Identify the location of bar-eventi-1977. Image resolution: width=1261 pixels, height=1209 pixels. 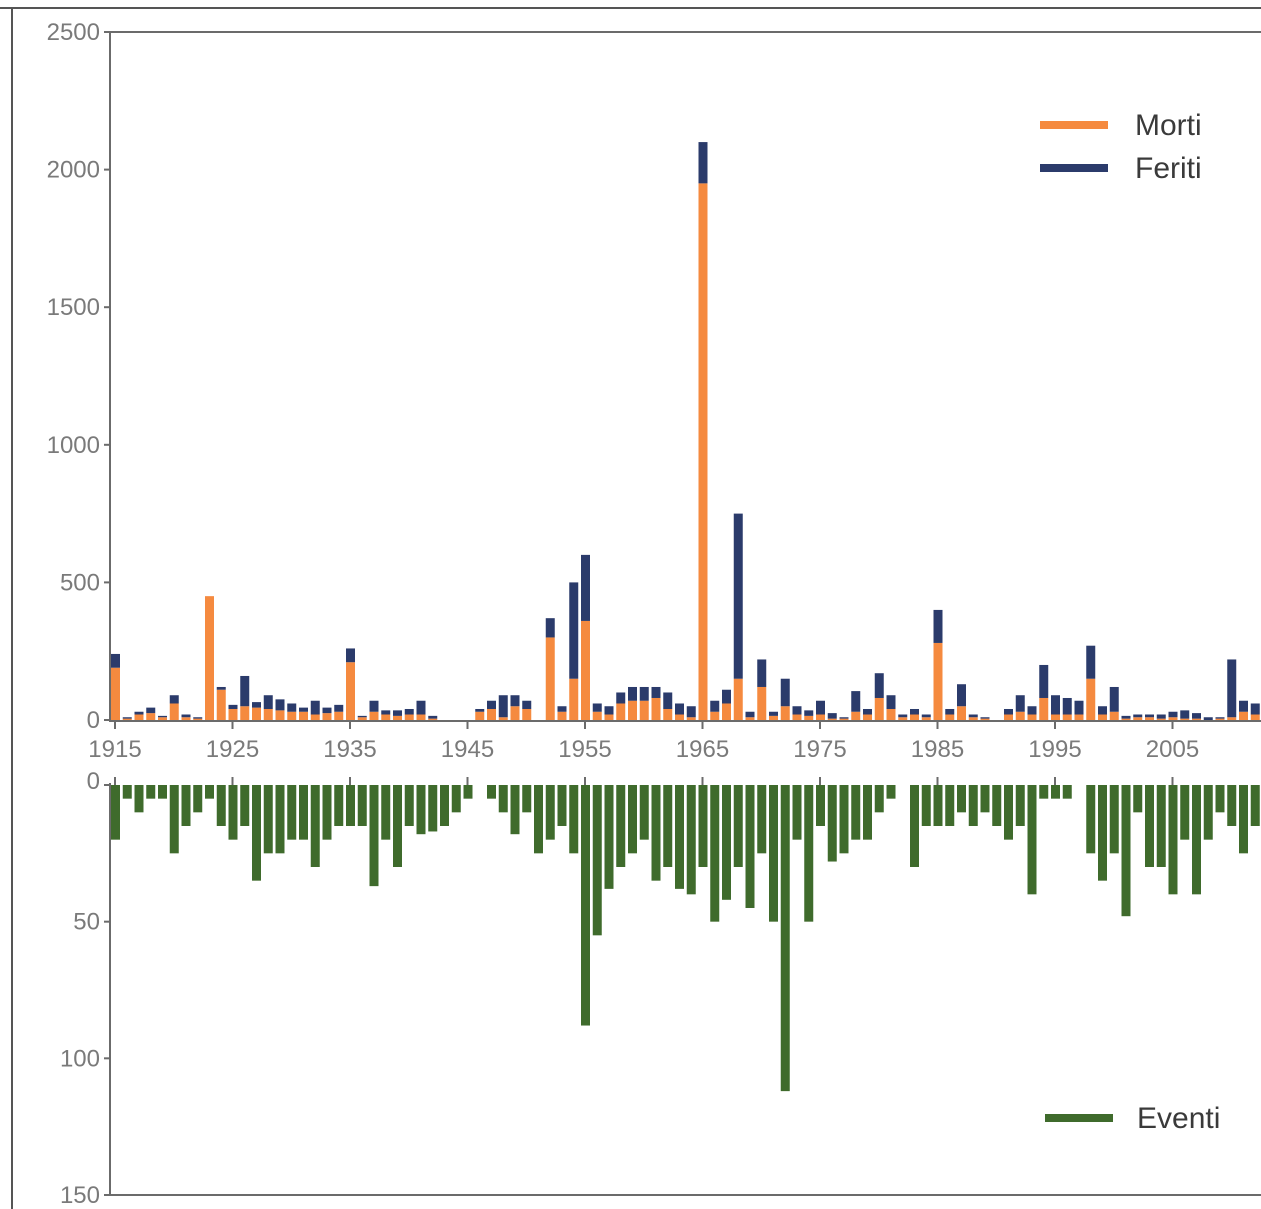
(844, 819).